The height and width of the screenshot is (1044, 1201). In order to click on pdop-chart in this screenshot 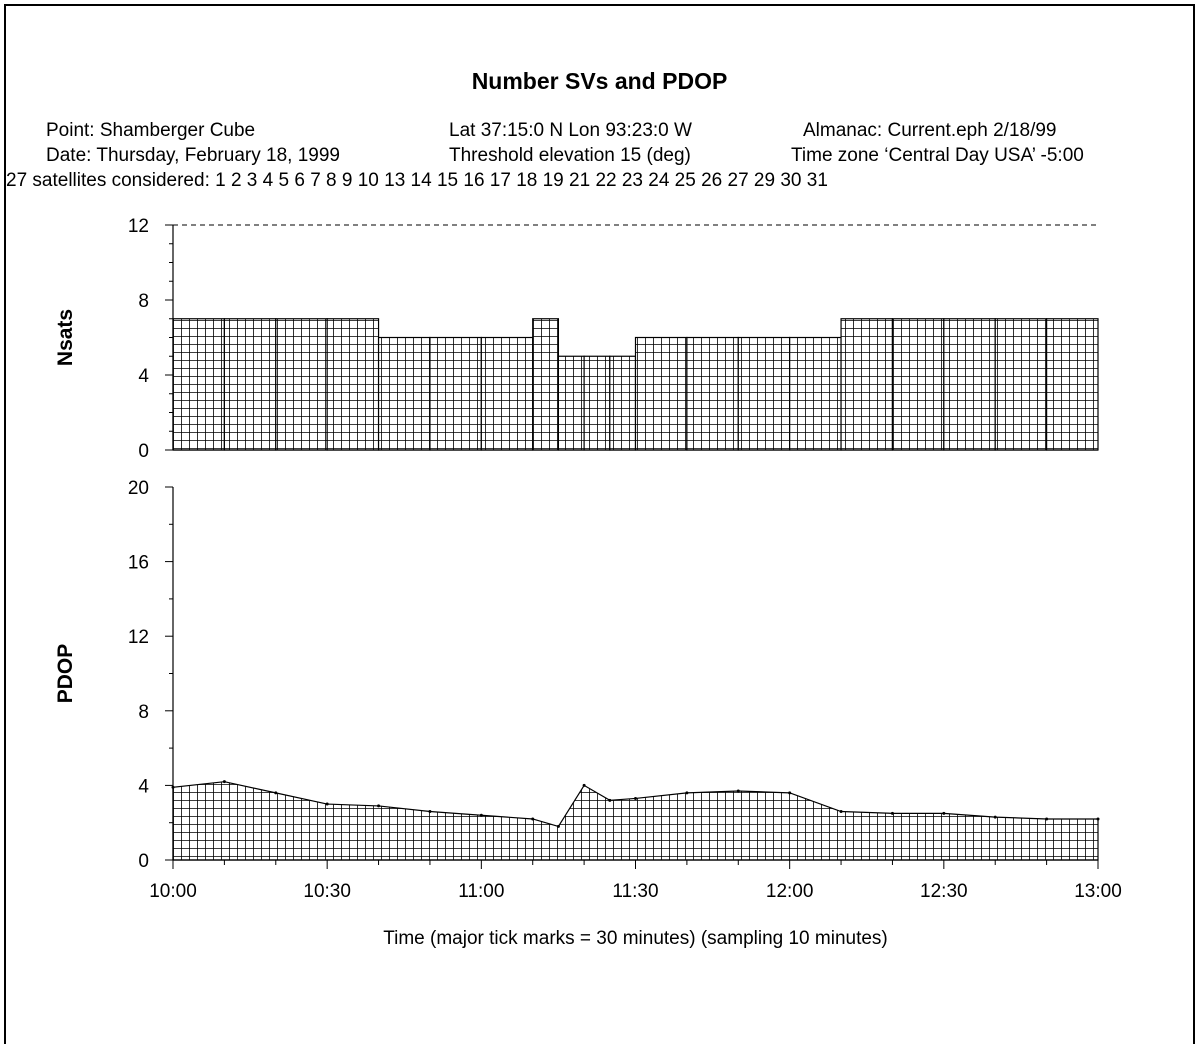, I will do `click(635, 820)`.